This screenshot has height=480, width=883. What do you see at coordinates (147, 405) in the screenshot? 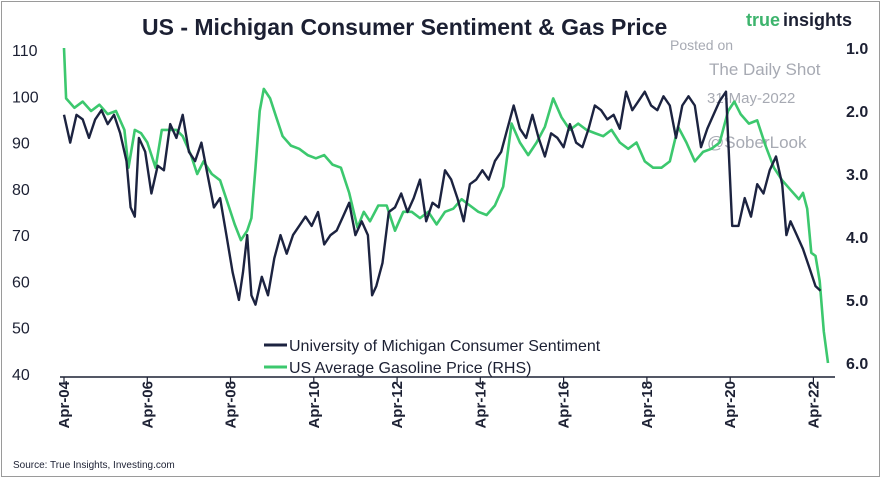
I see `x-tick-label: Apr-06` at bounding box center [147, 405].